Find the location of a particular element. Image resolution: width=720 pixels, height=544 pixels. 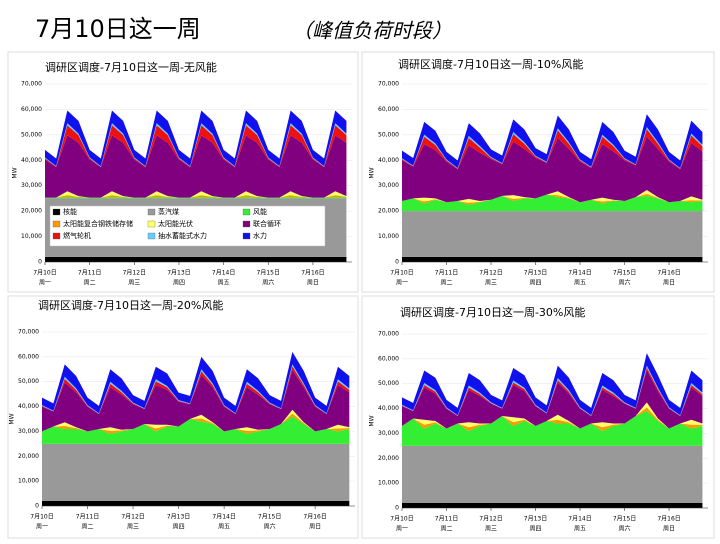

slide-subtitle: （峰值负荷时段） is located at coordinates (372, 31).